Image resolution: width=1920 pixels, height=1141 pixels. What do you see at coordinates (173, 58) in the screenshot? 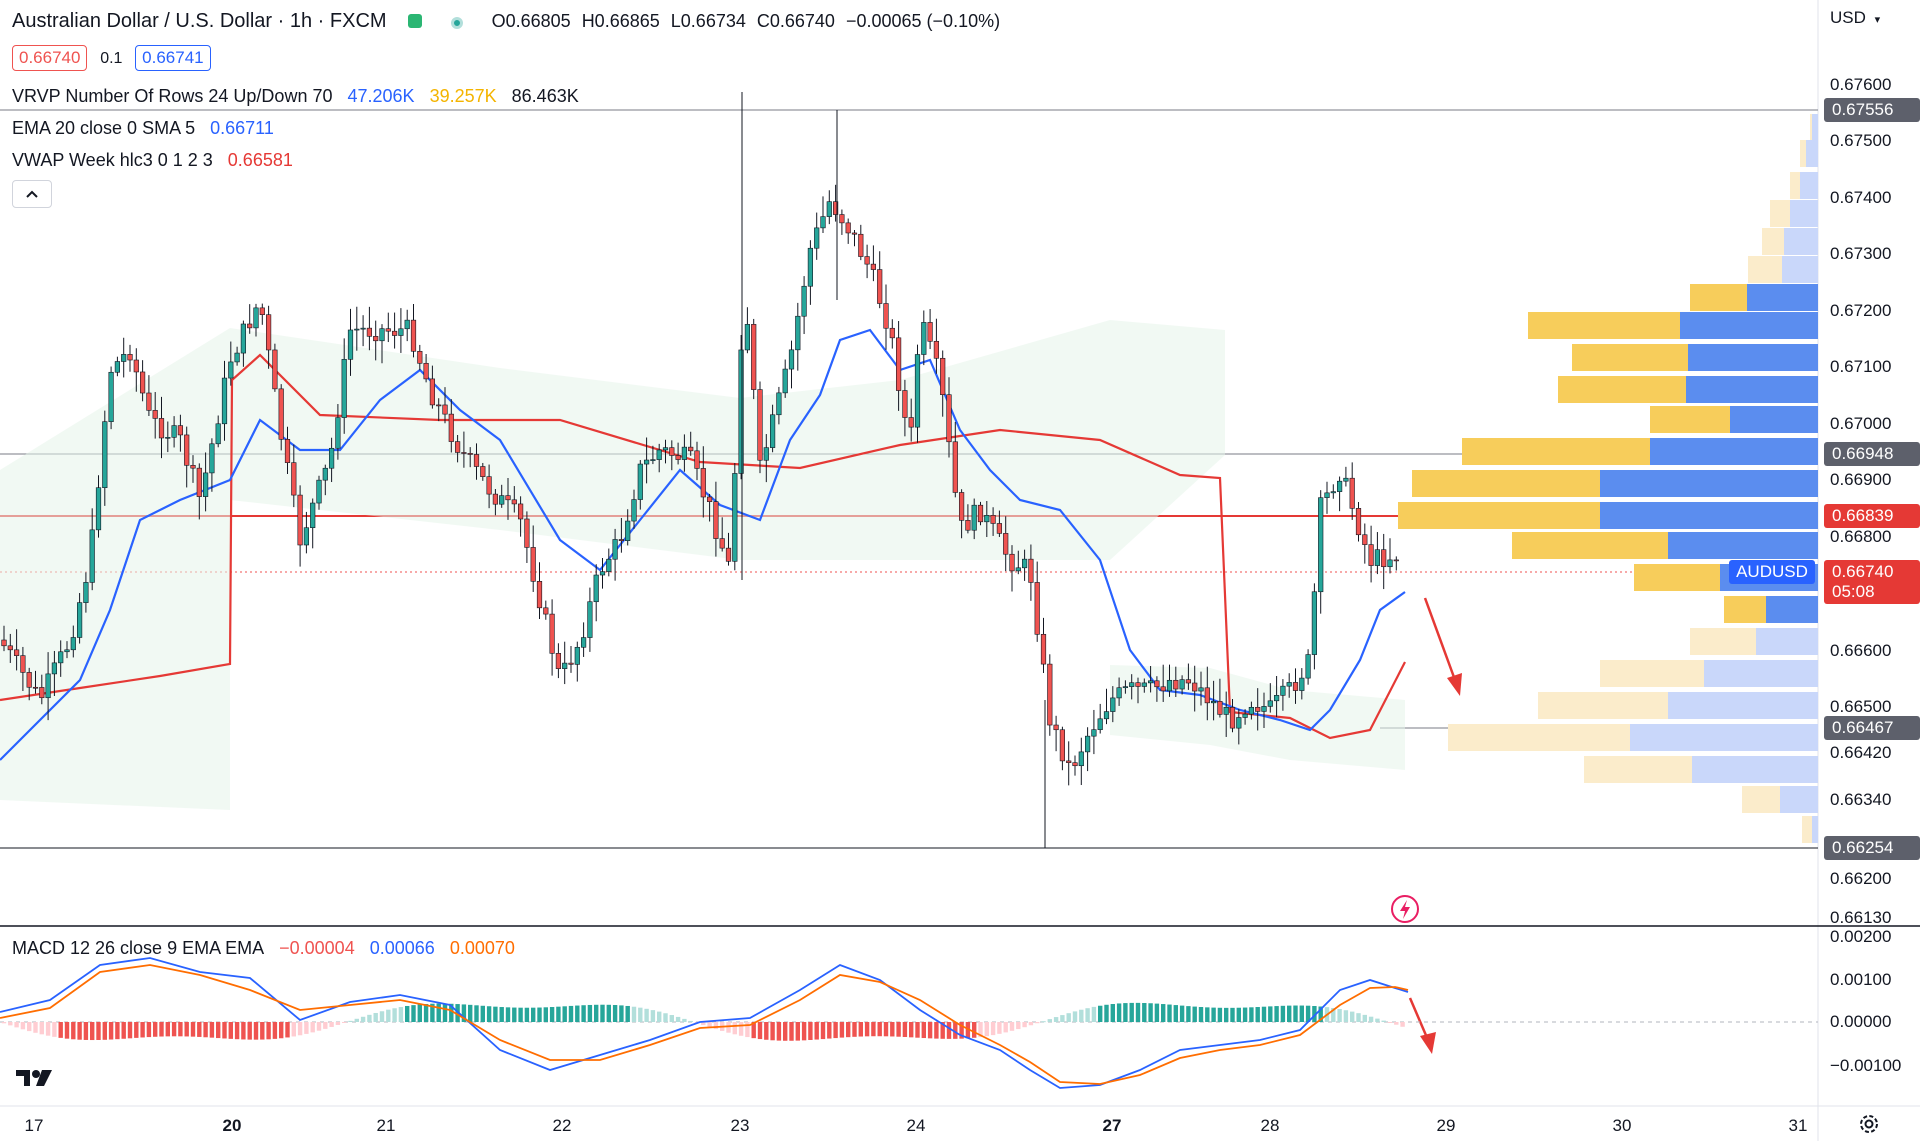
I see `buy-price-button: 0.66741` at bounding box center [173, 58].